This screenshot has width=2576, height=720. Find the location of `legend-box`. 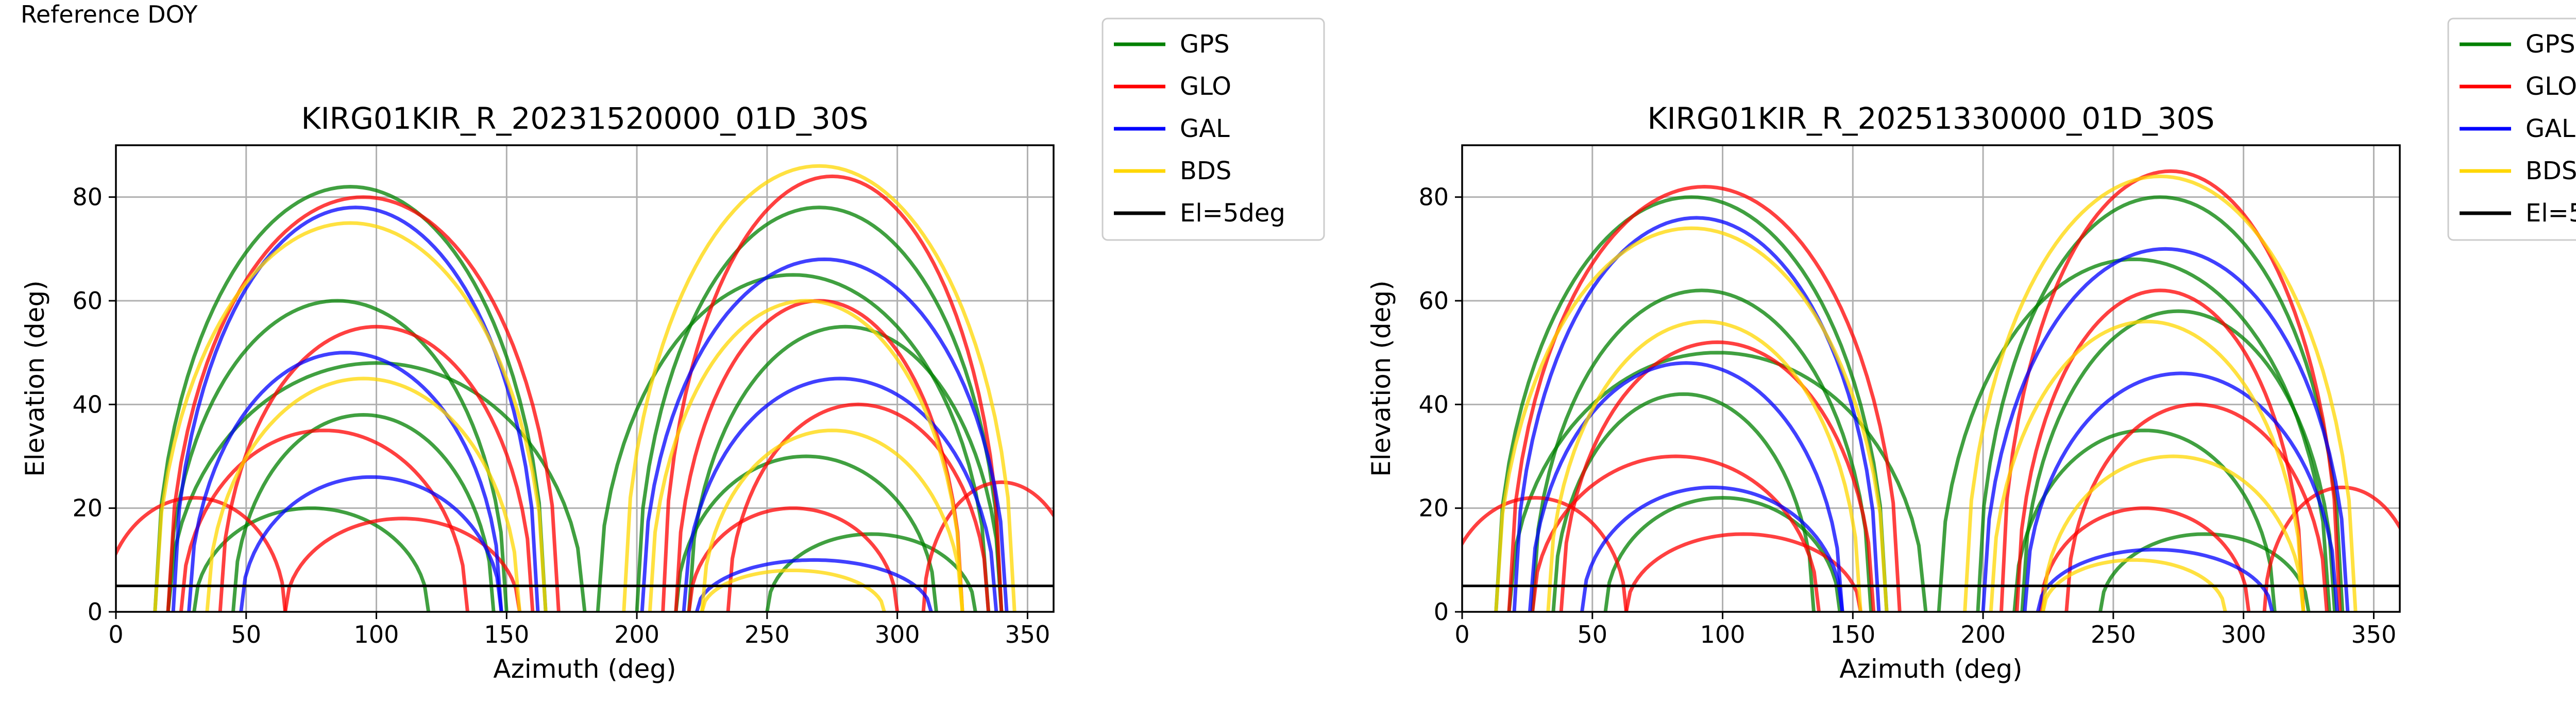

legend-box is located at coordinates (1213, 129).